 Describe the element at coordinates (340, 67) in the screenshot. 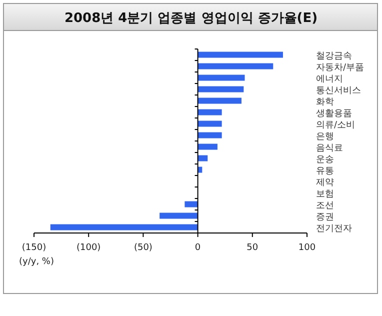

I see `y-tick-label: 자동차/부품` at that location.